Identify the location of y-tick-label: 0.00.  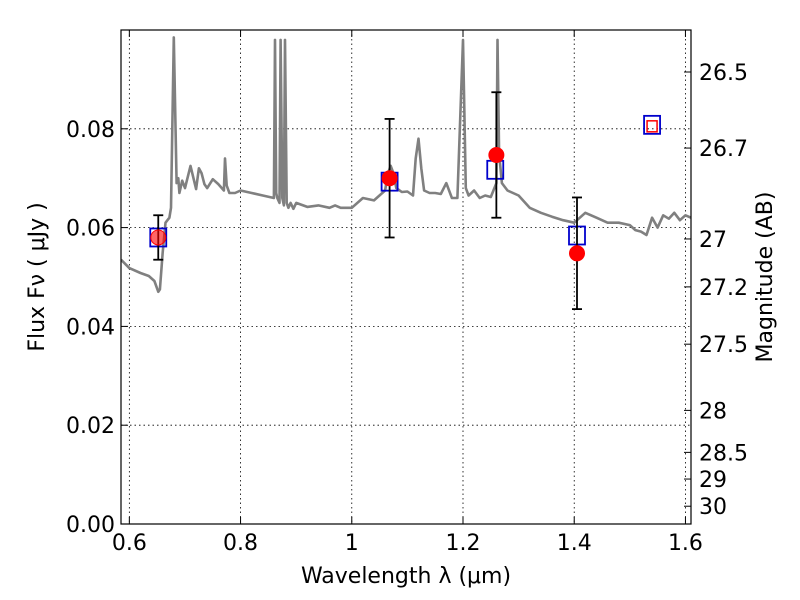
(90, 525).